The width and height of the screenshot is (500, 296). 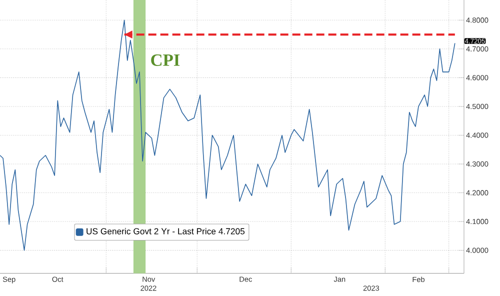 I want to click on band-label: CPI, so click(x=165, y=60).